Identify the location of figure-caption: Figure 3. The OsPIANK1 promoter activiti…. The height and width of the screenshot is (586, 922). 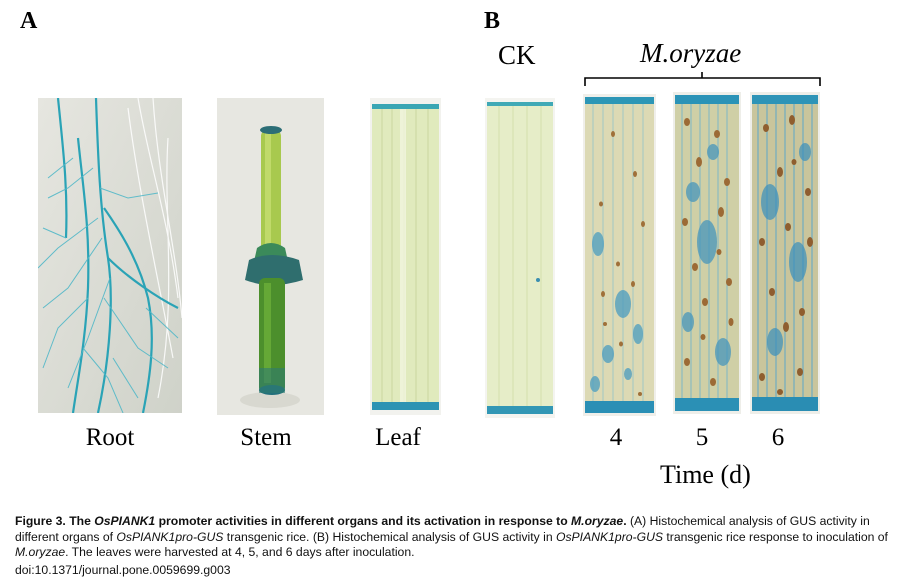
(463, 537).